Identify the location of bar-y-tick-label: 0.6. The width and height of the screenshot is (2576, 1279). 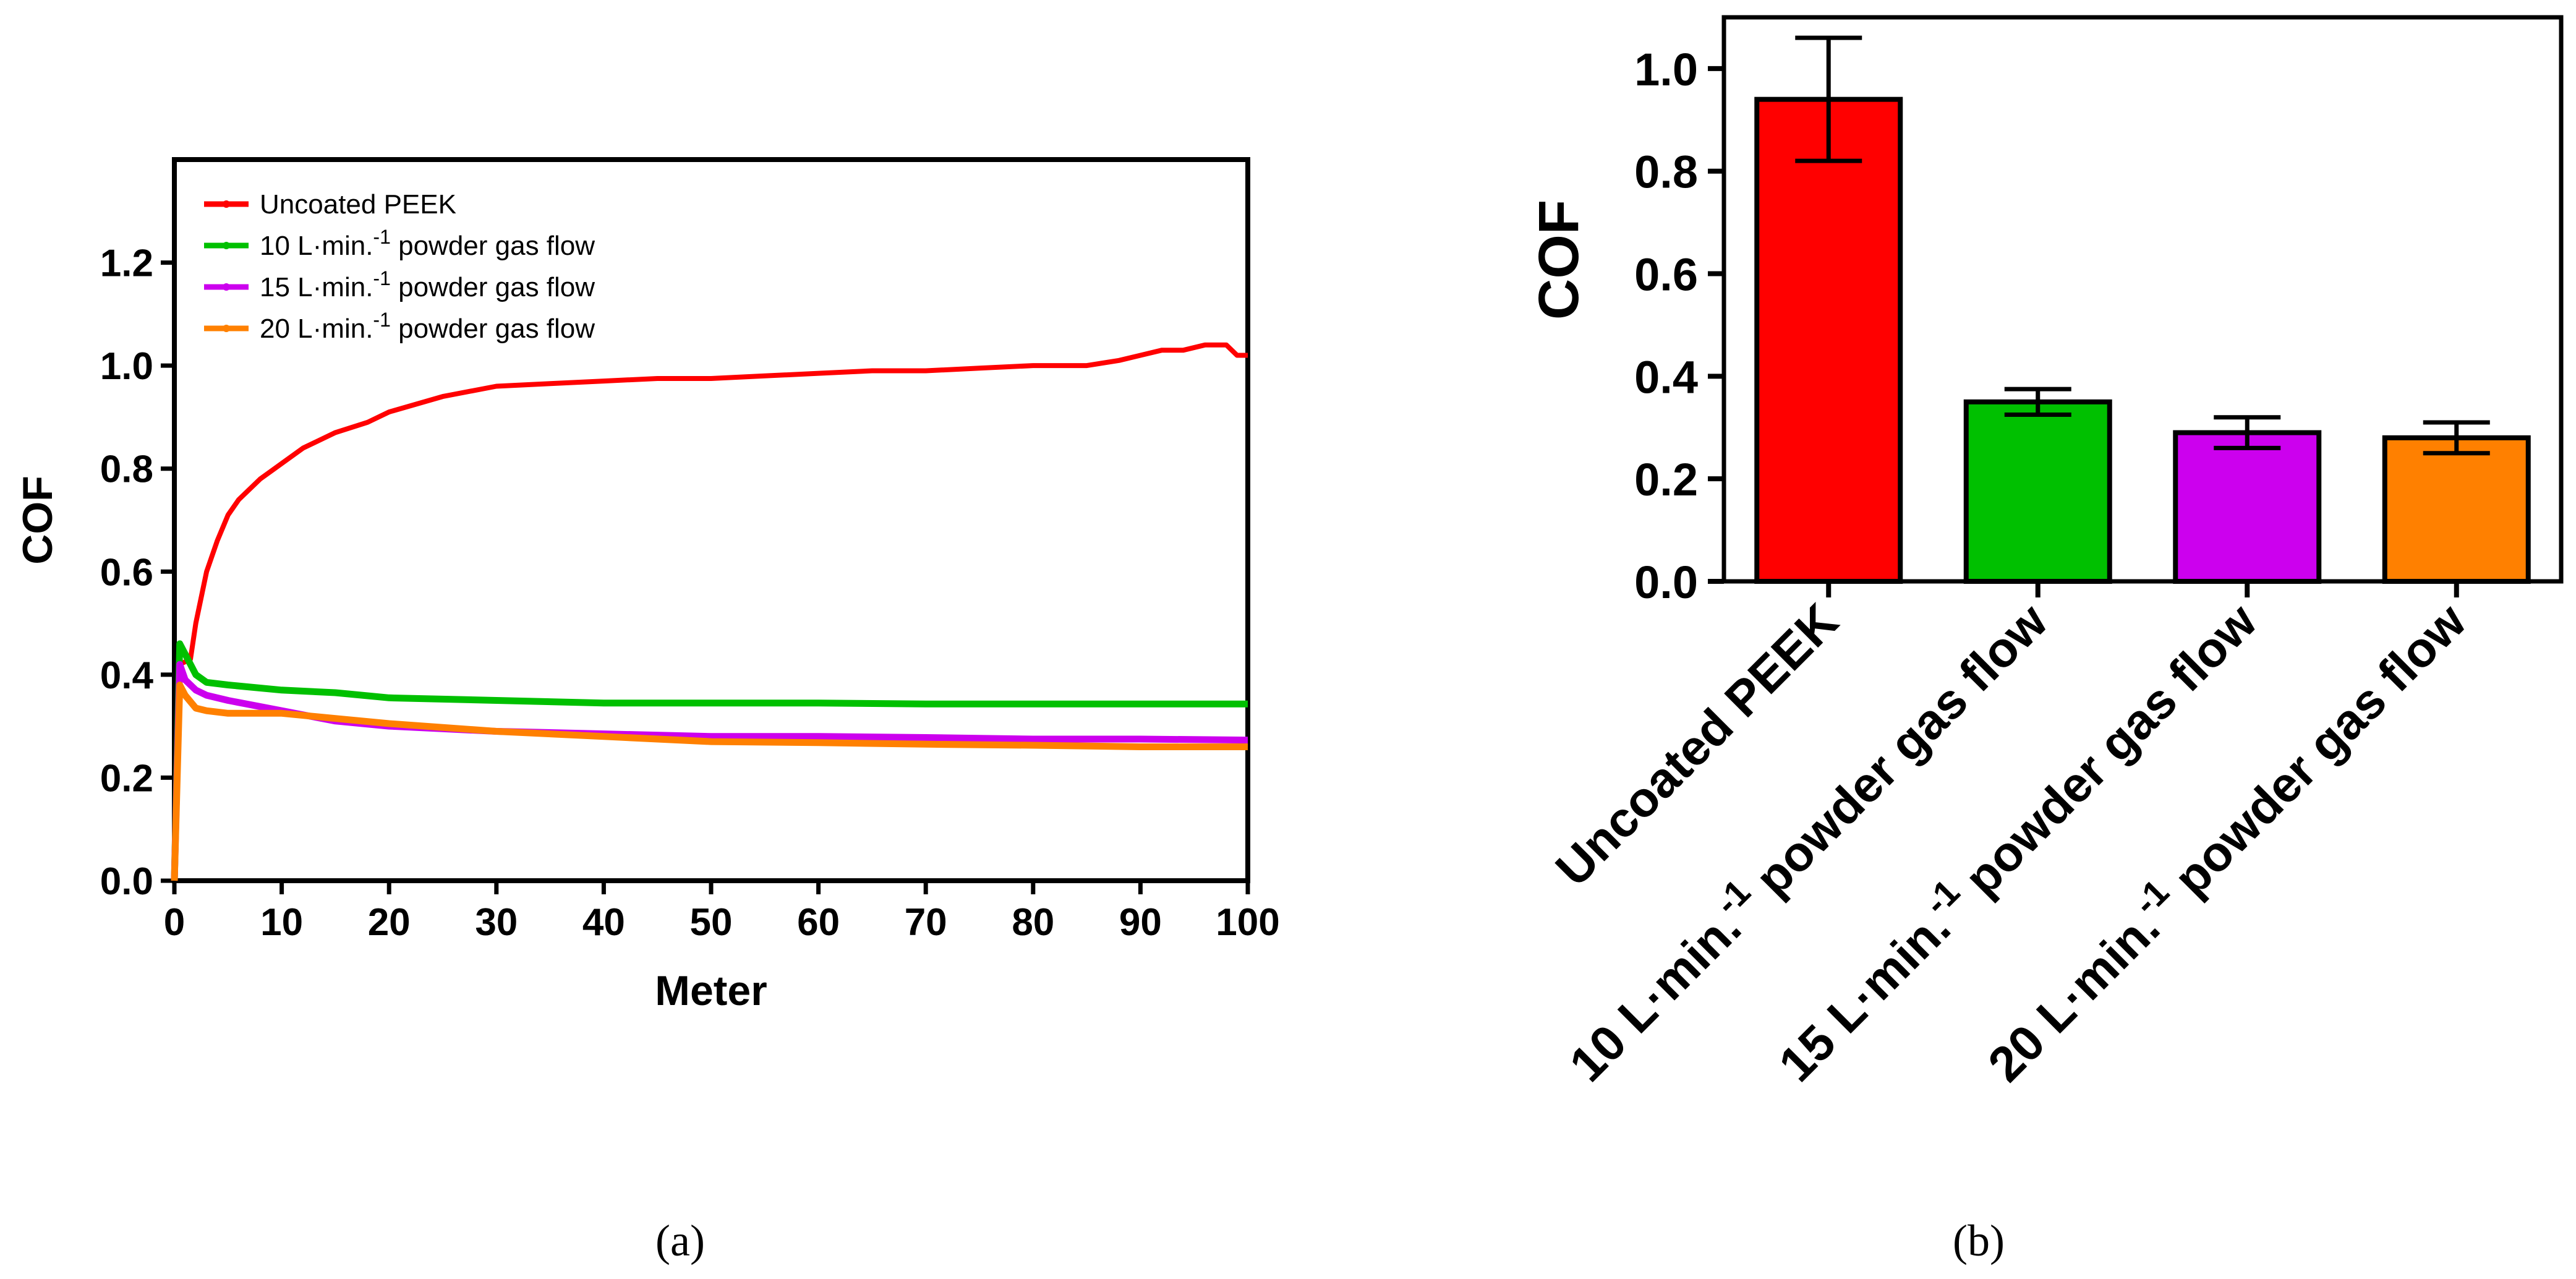
(1666, 275).